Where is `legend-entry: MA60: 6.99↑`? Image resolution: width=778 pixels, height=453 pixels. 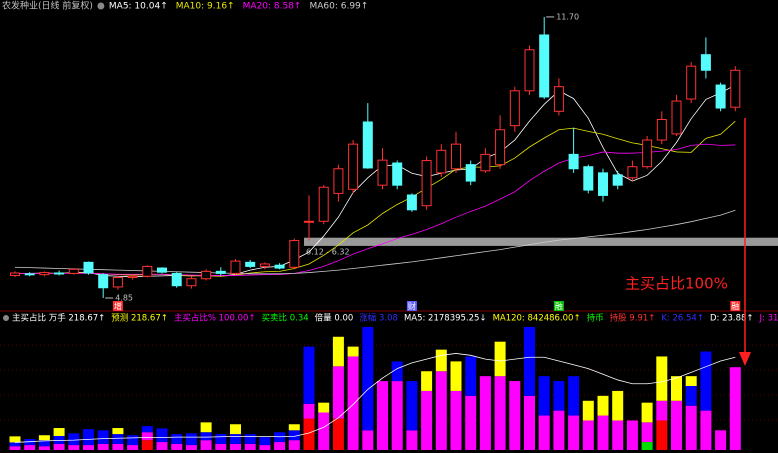 legend-entry: MA60: 6.99↑ is located at coordinates (338, 7).